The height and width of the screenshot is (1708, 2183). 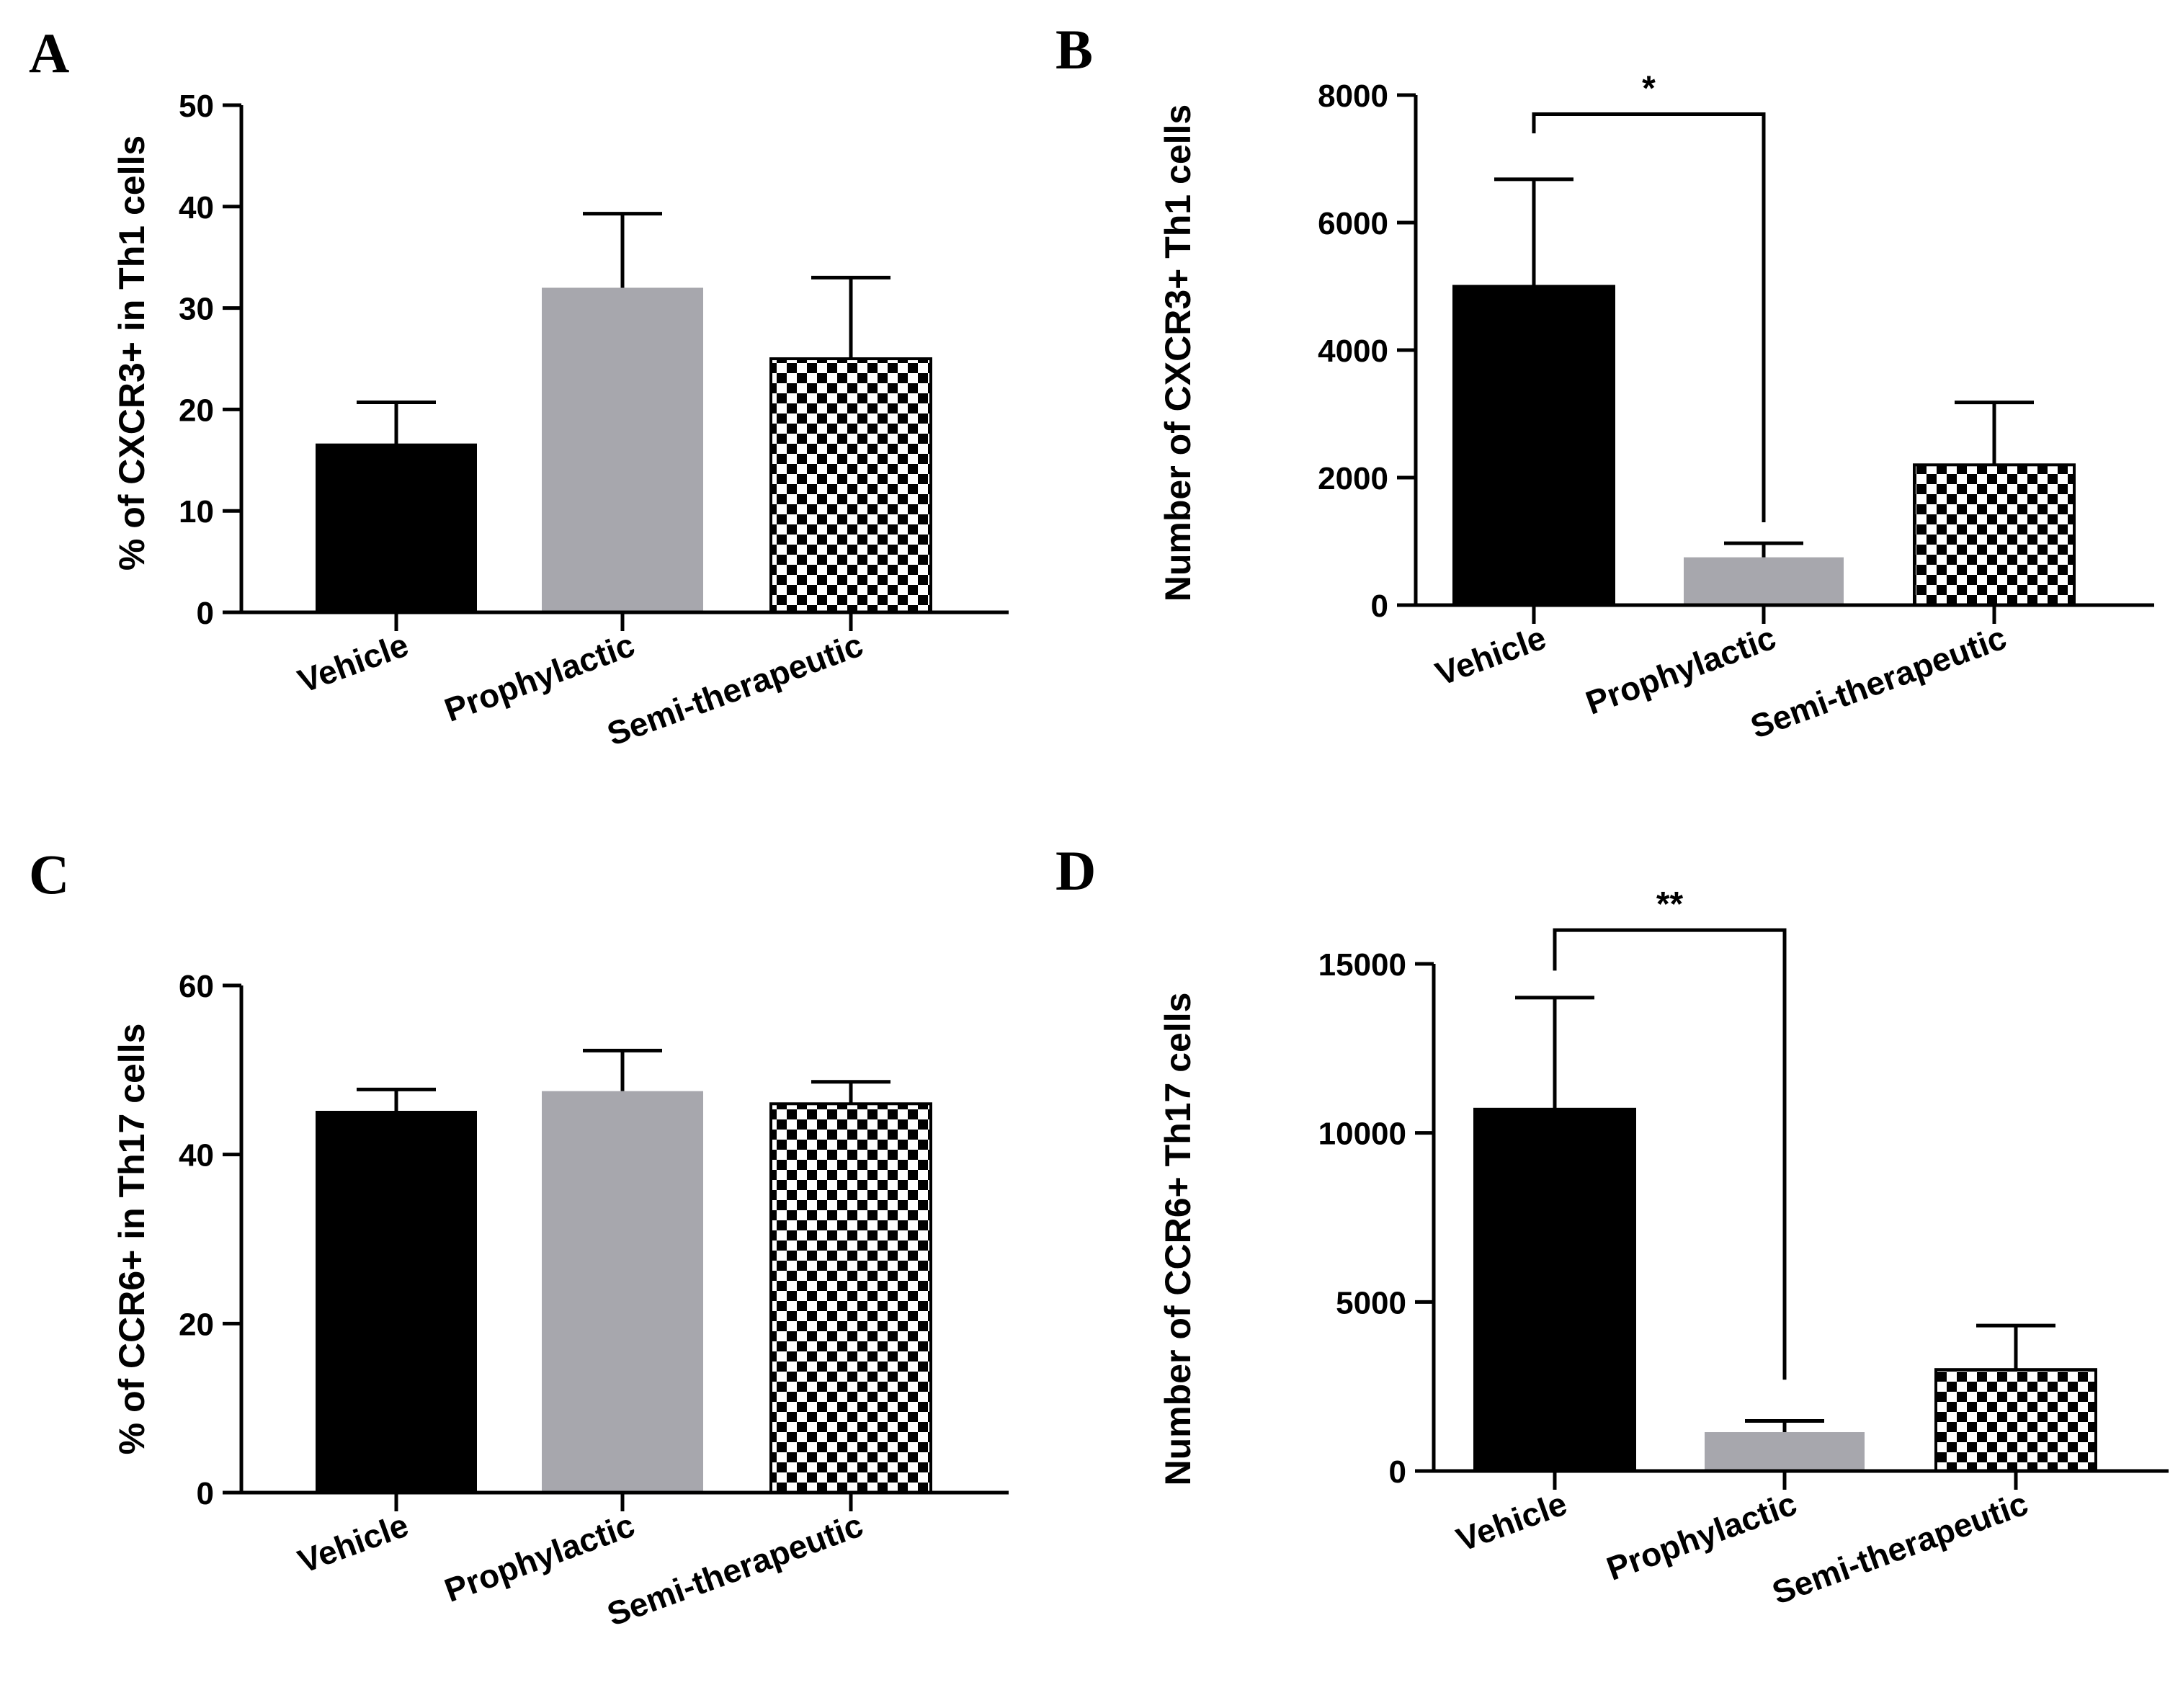 What do you see at coordinates (1362, 965) in the screenshot?
I see `y-tick-label: 15000` at bounding box center [1362, 965].